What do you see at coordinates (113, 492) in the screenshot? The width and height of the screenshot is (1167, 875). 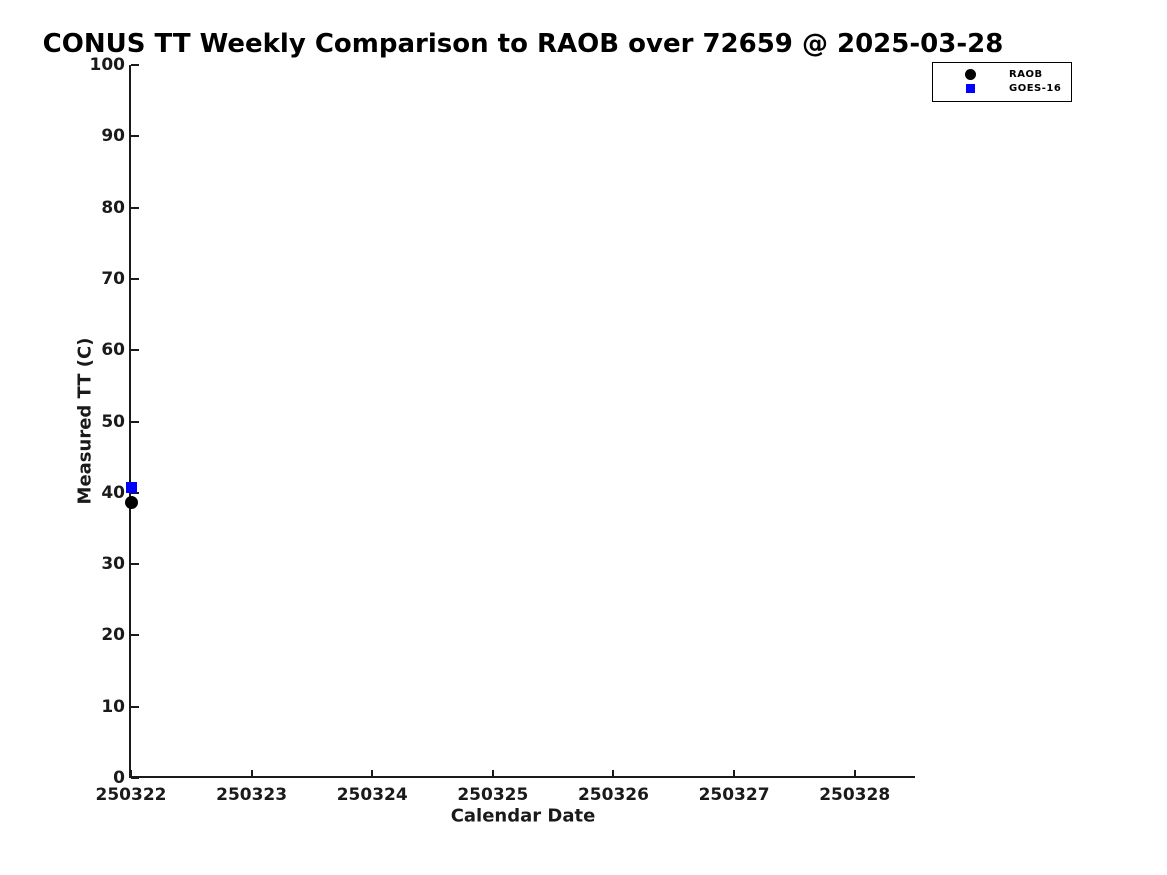 I see `y-tick-label: 40` at bounding box center [113, 492].